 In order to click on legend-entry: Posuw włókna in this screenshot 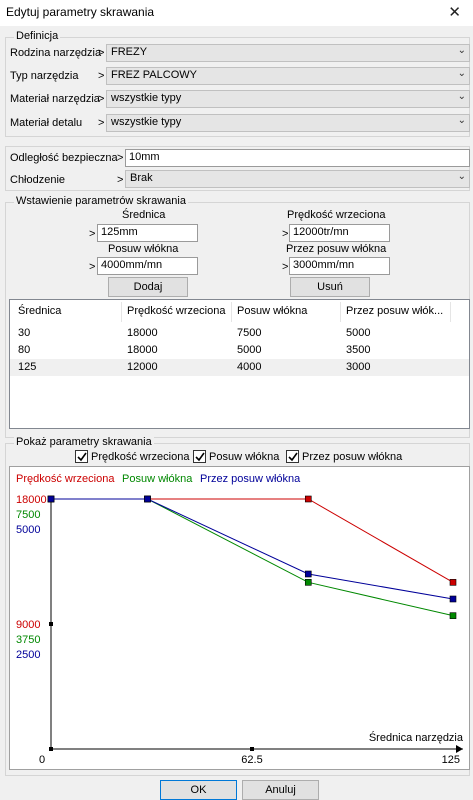, I will do `click(157, 479)`.